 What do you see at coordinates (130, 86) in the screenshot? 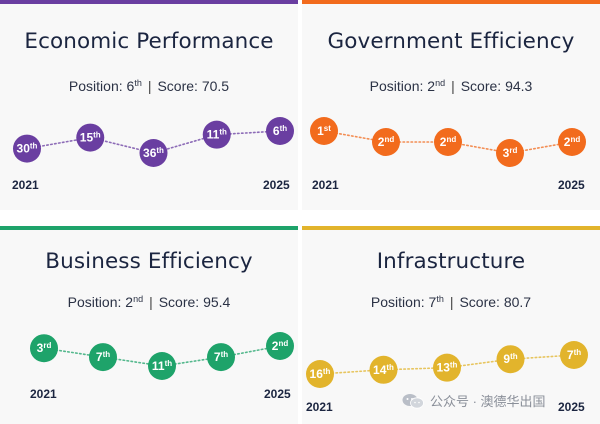
I see `position-number: 6` at bounding box center [130, 86].